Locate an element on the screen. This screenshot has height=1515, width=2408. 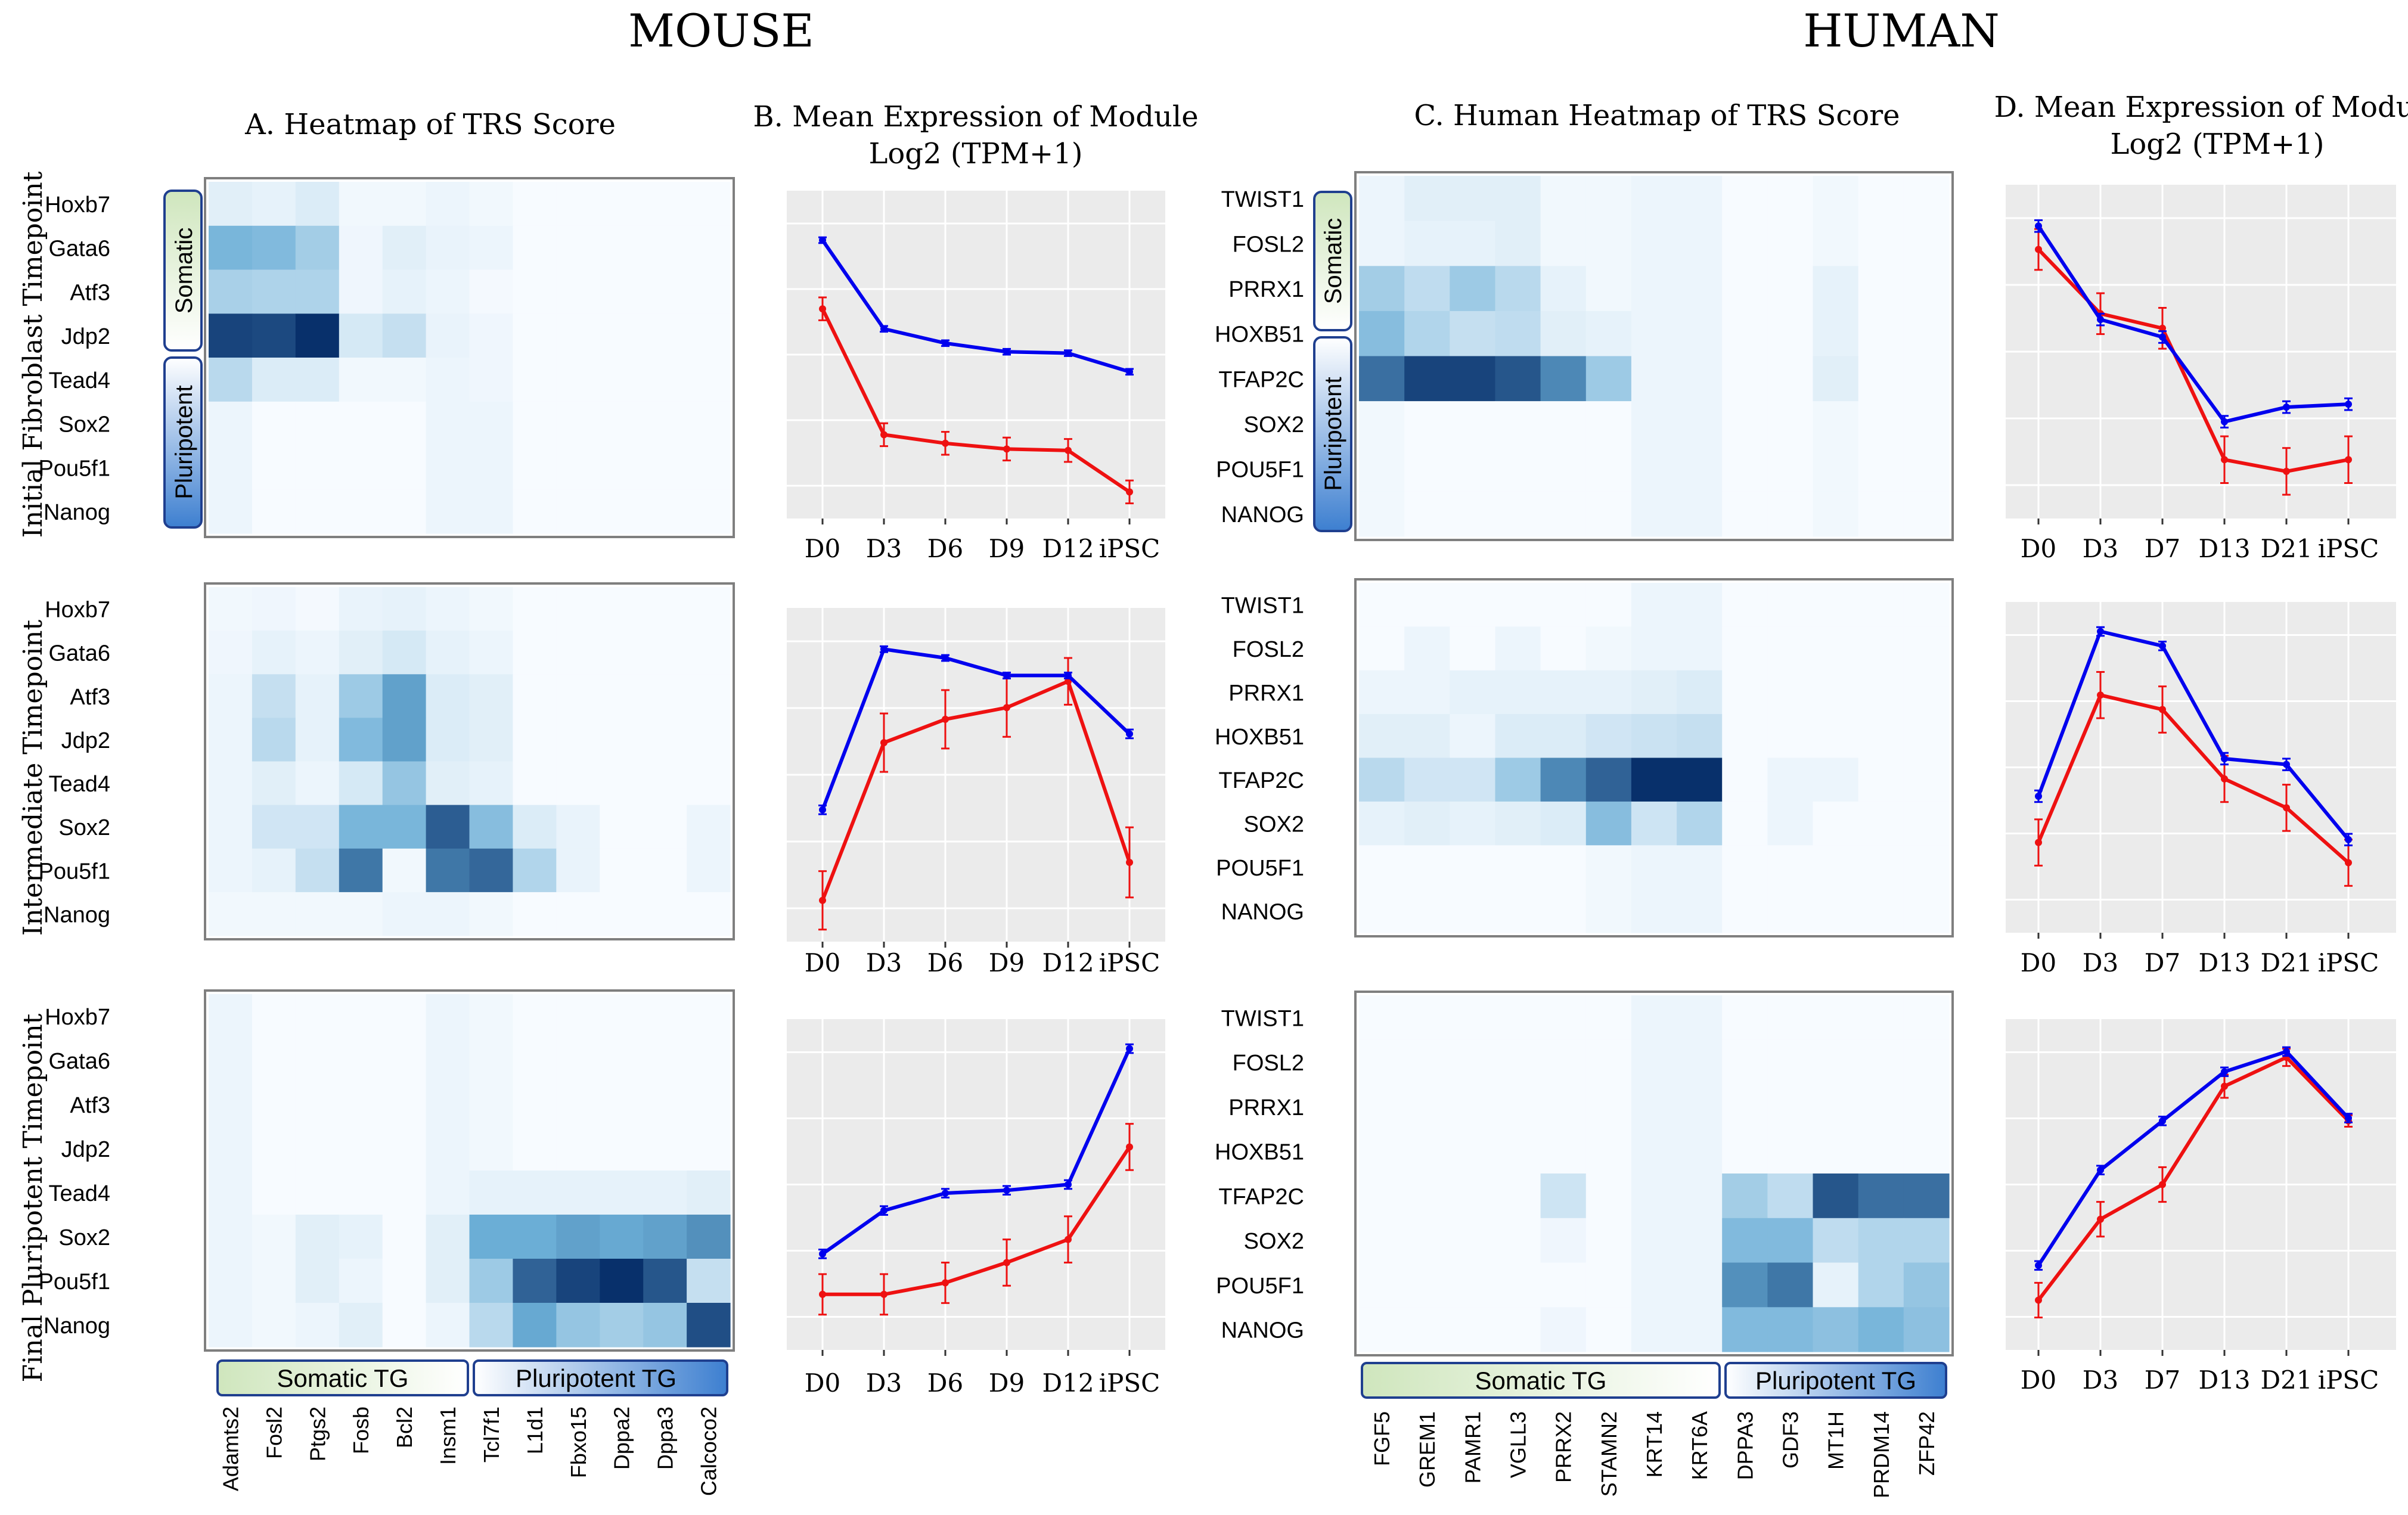
heatmap-row-label: POU5F1 is located at coordinates (1260, 1286).